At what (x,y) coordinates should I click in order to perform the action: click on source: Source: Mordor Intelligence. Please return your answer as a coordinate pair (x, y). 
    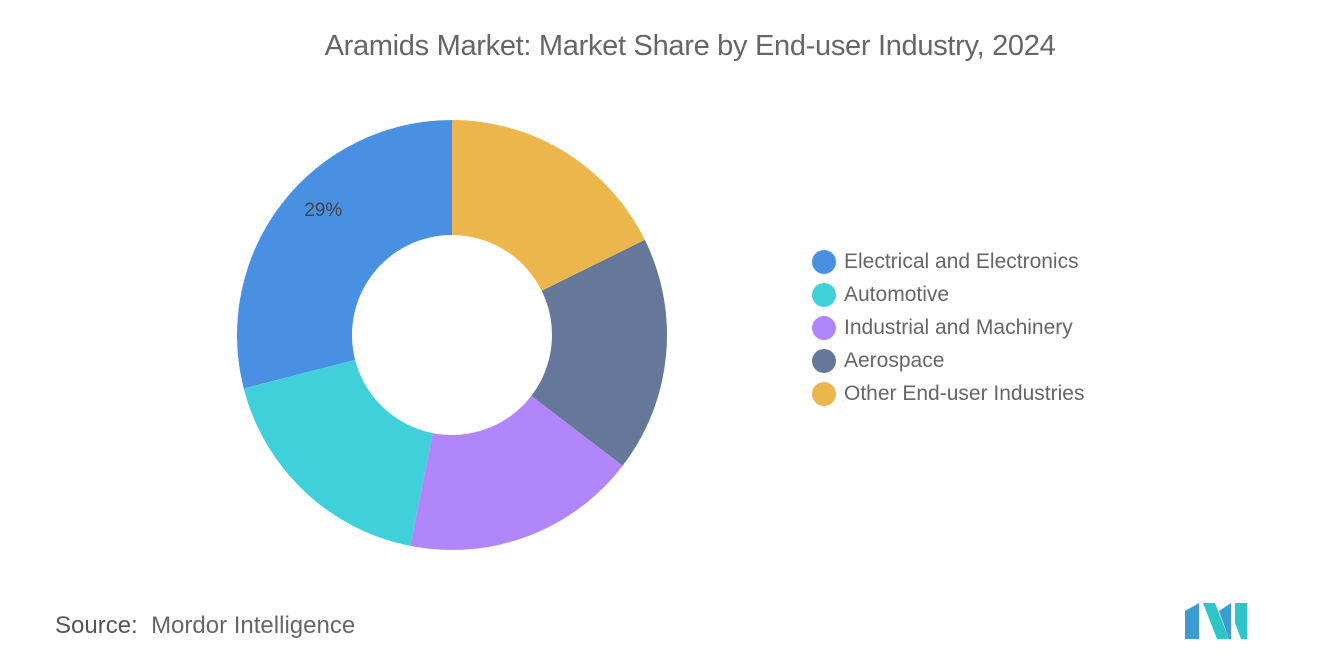
    Looking at the image, I should click on (205, 626).